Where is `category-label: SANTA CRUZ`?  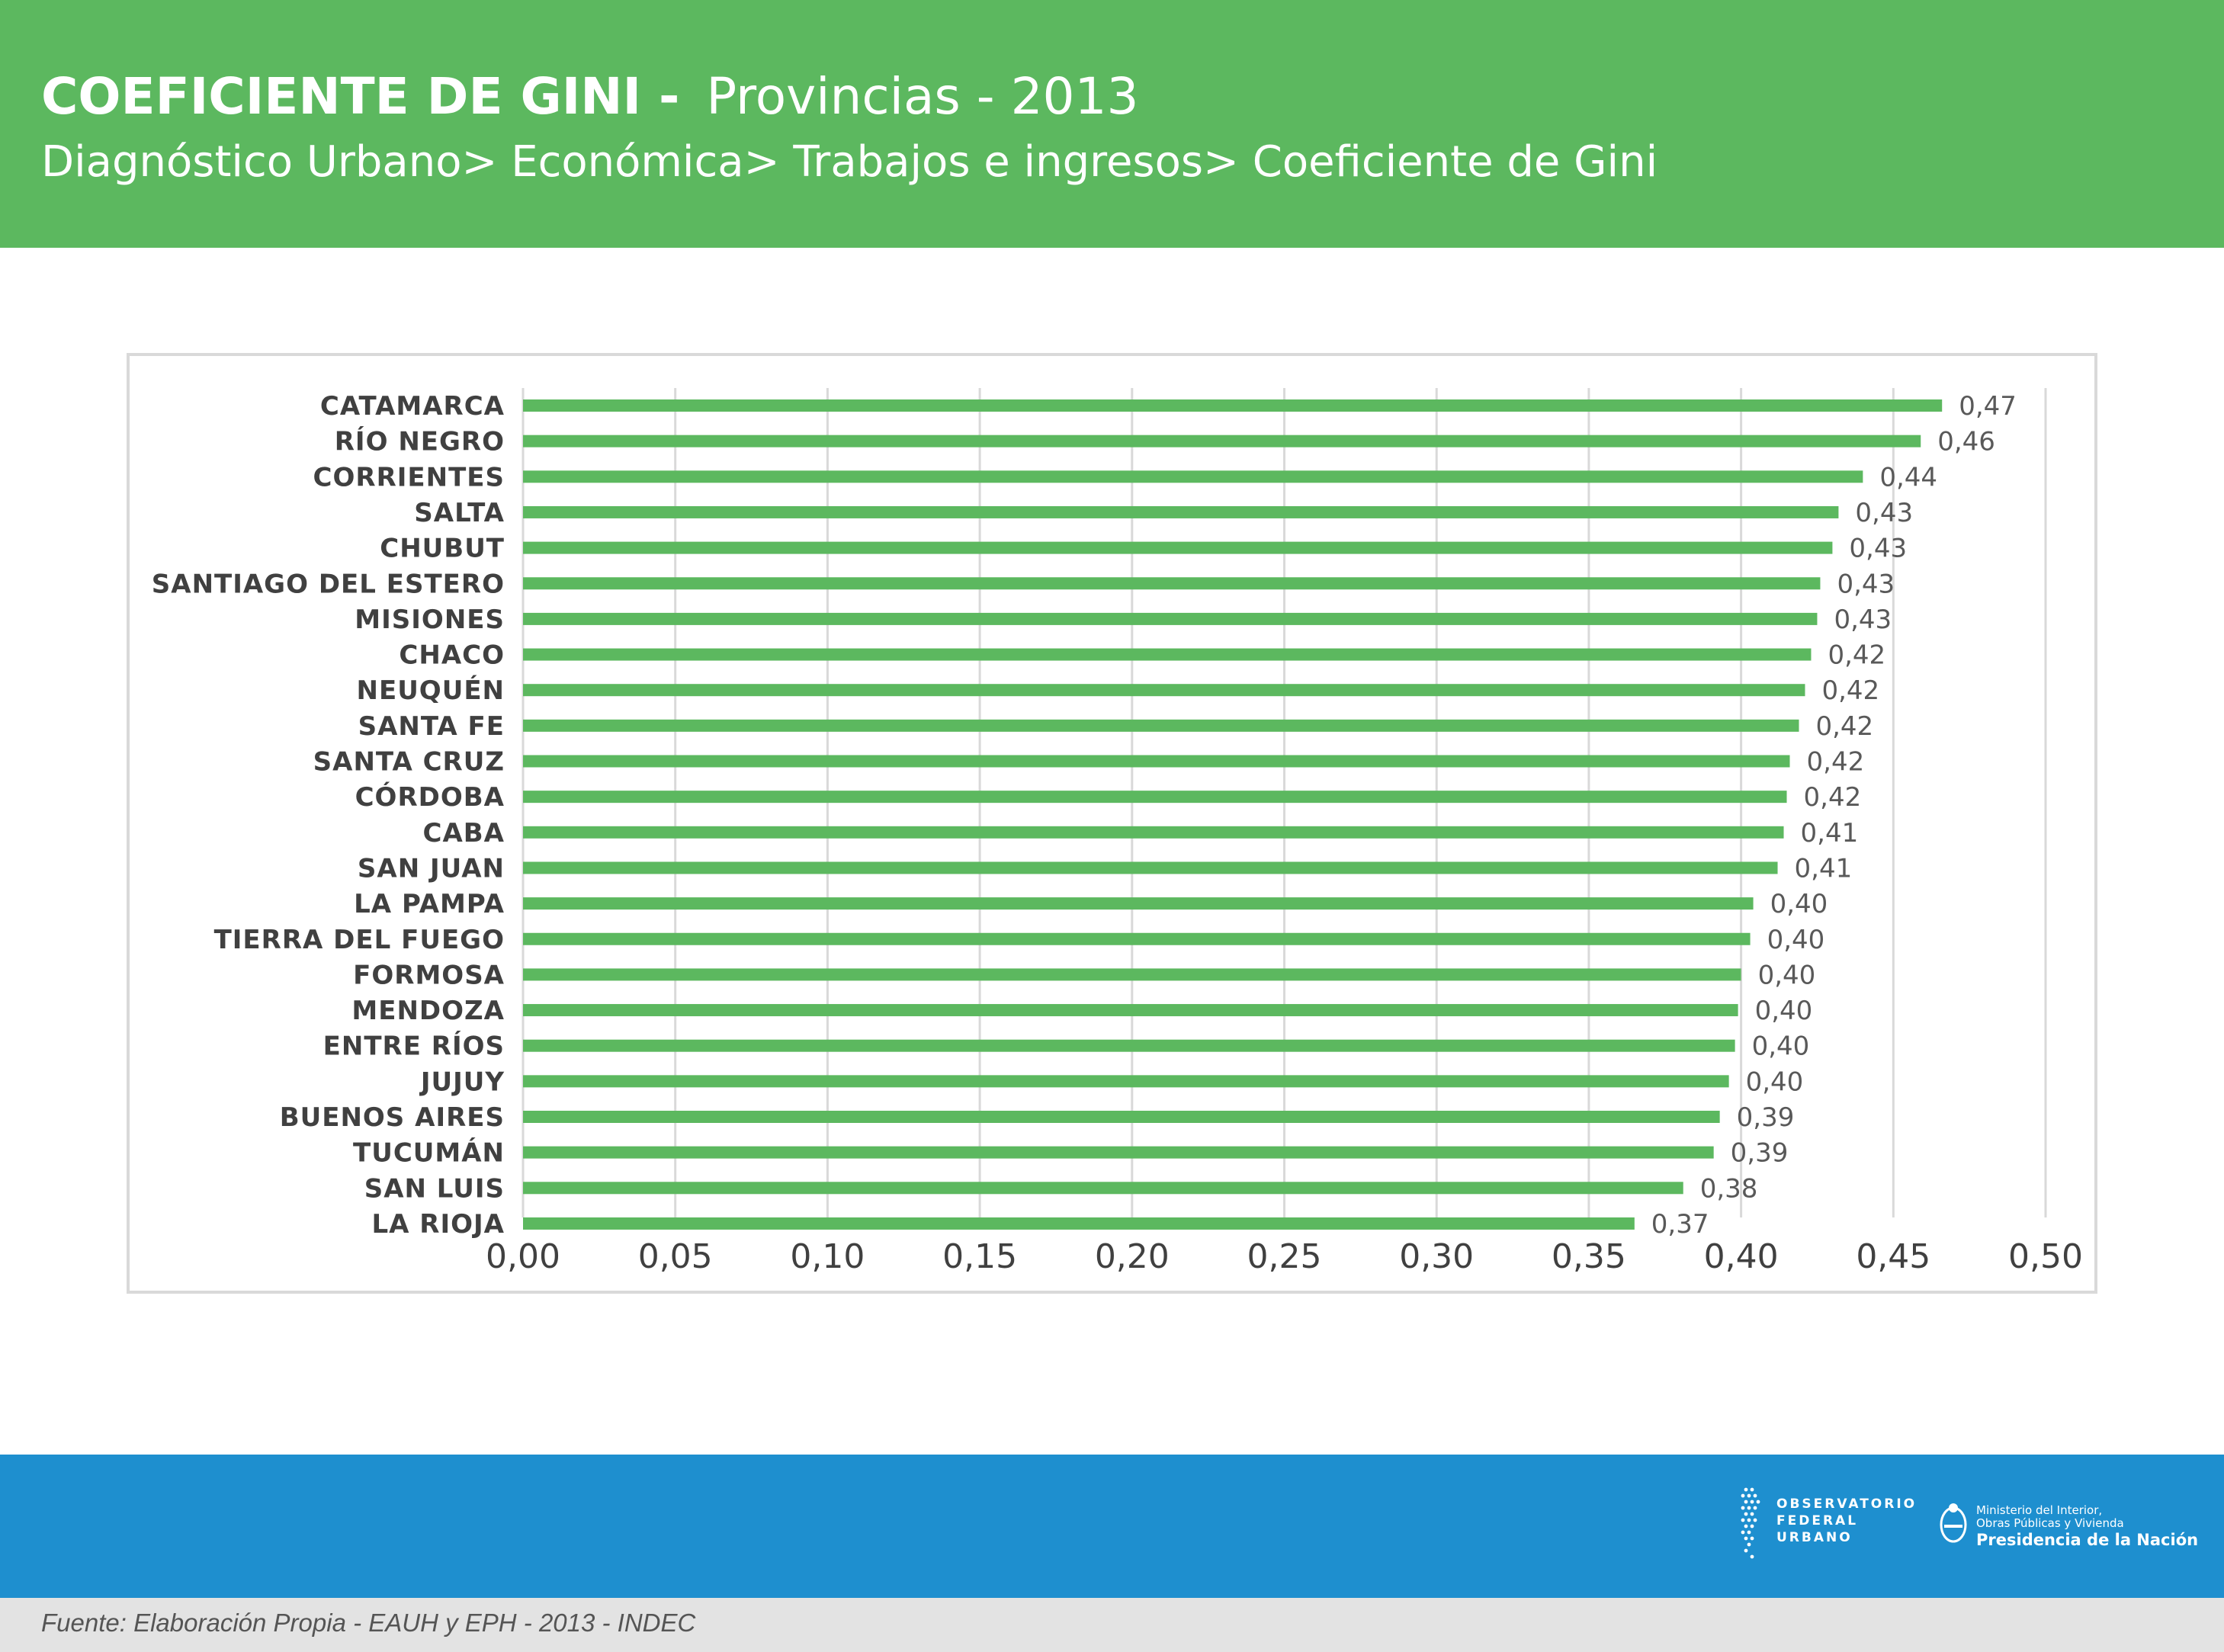 category-label: SANTA CRUZ is located at coordinates (409, 762).